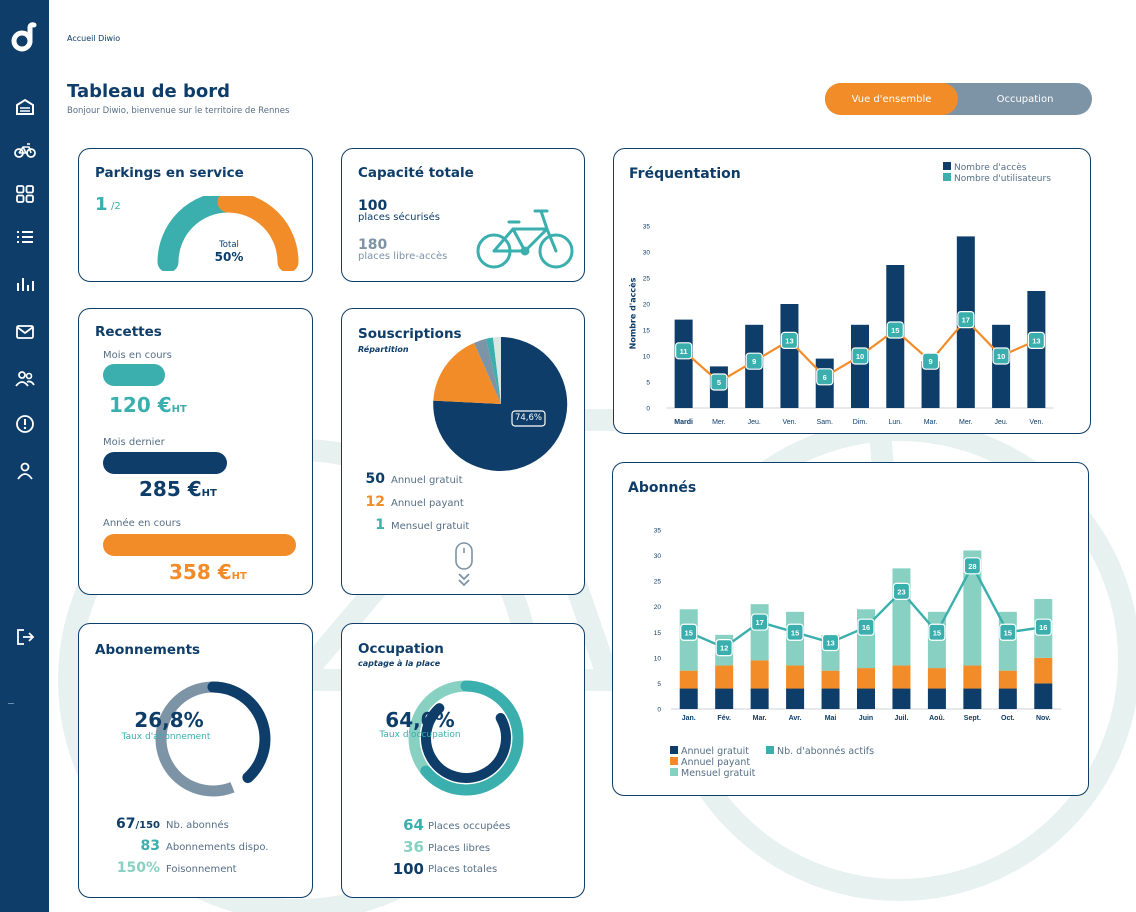 The width and height of the screenshot is (1136, 912). What do you see at coordinates (25, 637) in the screenshot?
I see `logout-icon` at bounding box center [25, 637].